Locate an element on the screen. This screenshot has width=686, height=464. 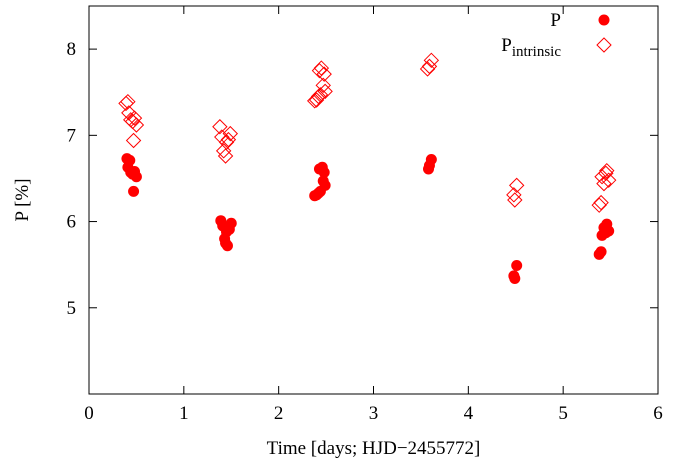
x-axis-title: Time [days; HJD−2455772] is located at coordinates (374, 448).